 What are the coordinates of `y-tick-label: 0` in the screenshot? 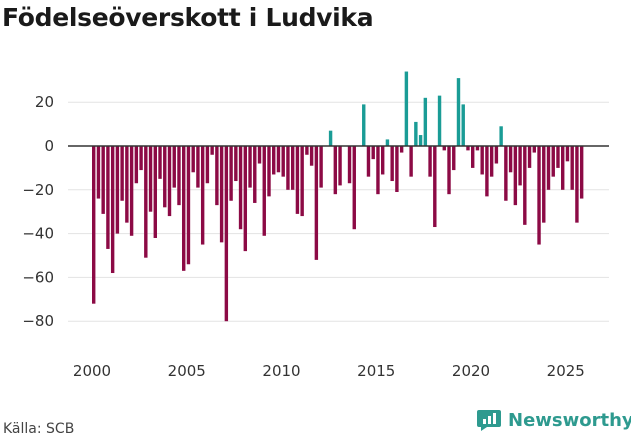 It's located at (49, 146).